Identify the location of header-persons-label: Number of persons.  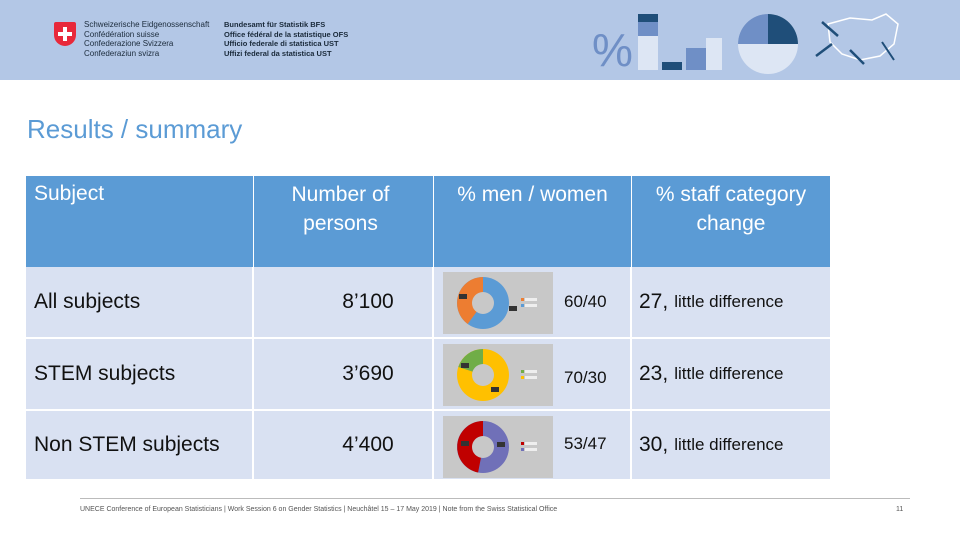
(340, 209).